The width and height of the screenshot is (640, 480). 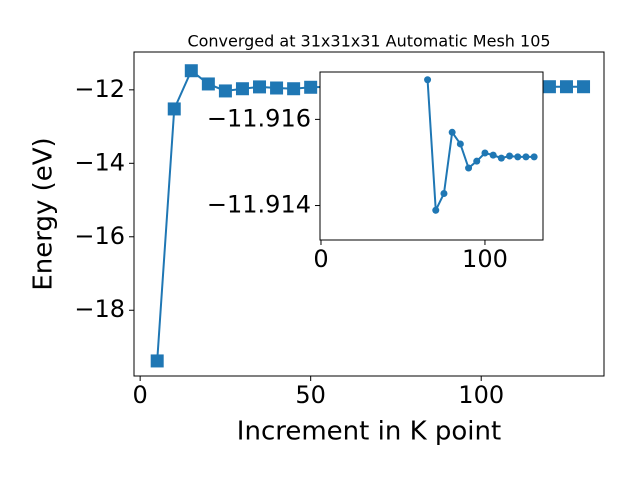 I want to click on y-tick-label: −16, so click(x=99, y=236).